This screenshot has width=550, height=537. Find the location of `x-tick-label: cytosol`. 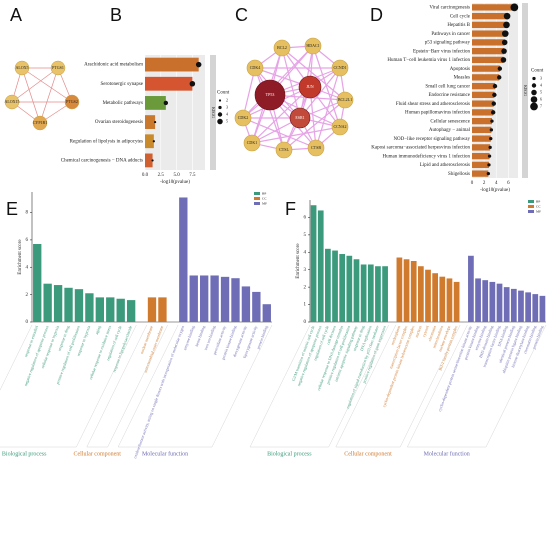

x-tick-label: cytosol is located at coordinates (425, 330).